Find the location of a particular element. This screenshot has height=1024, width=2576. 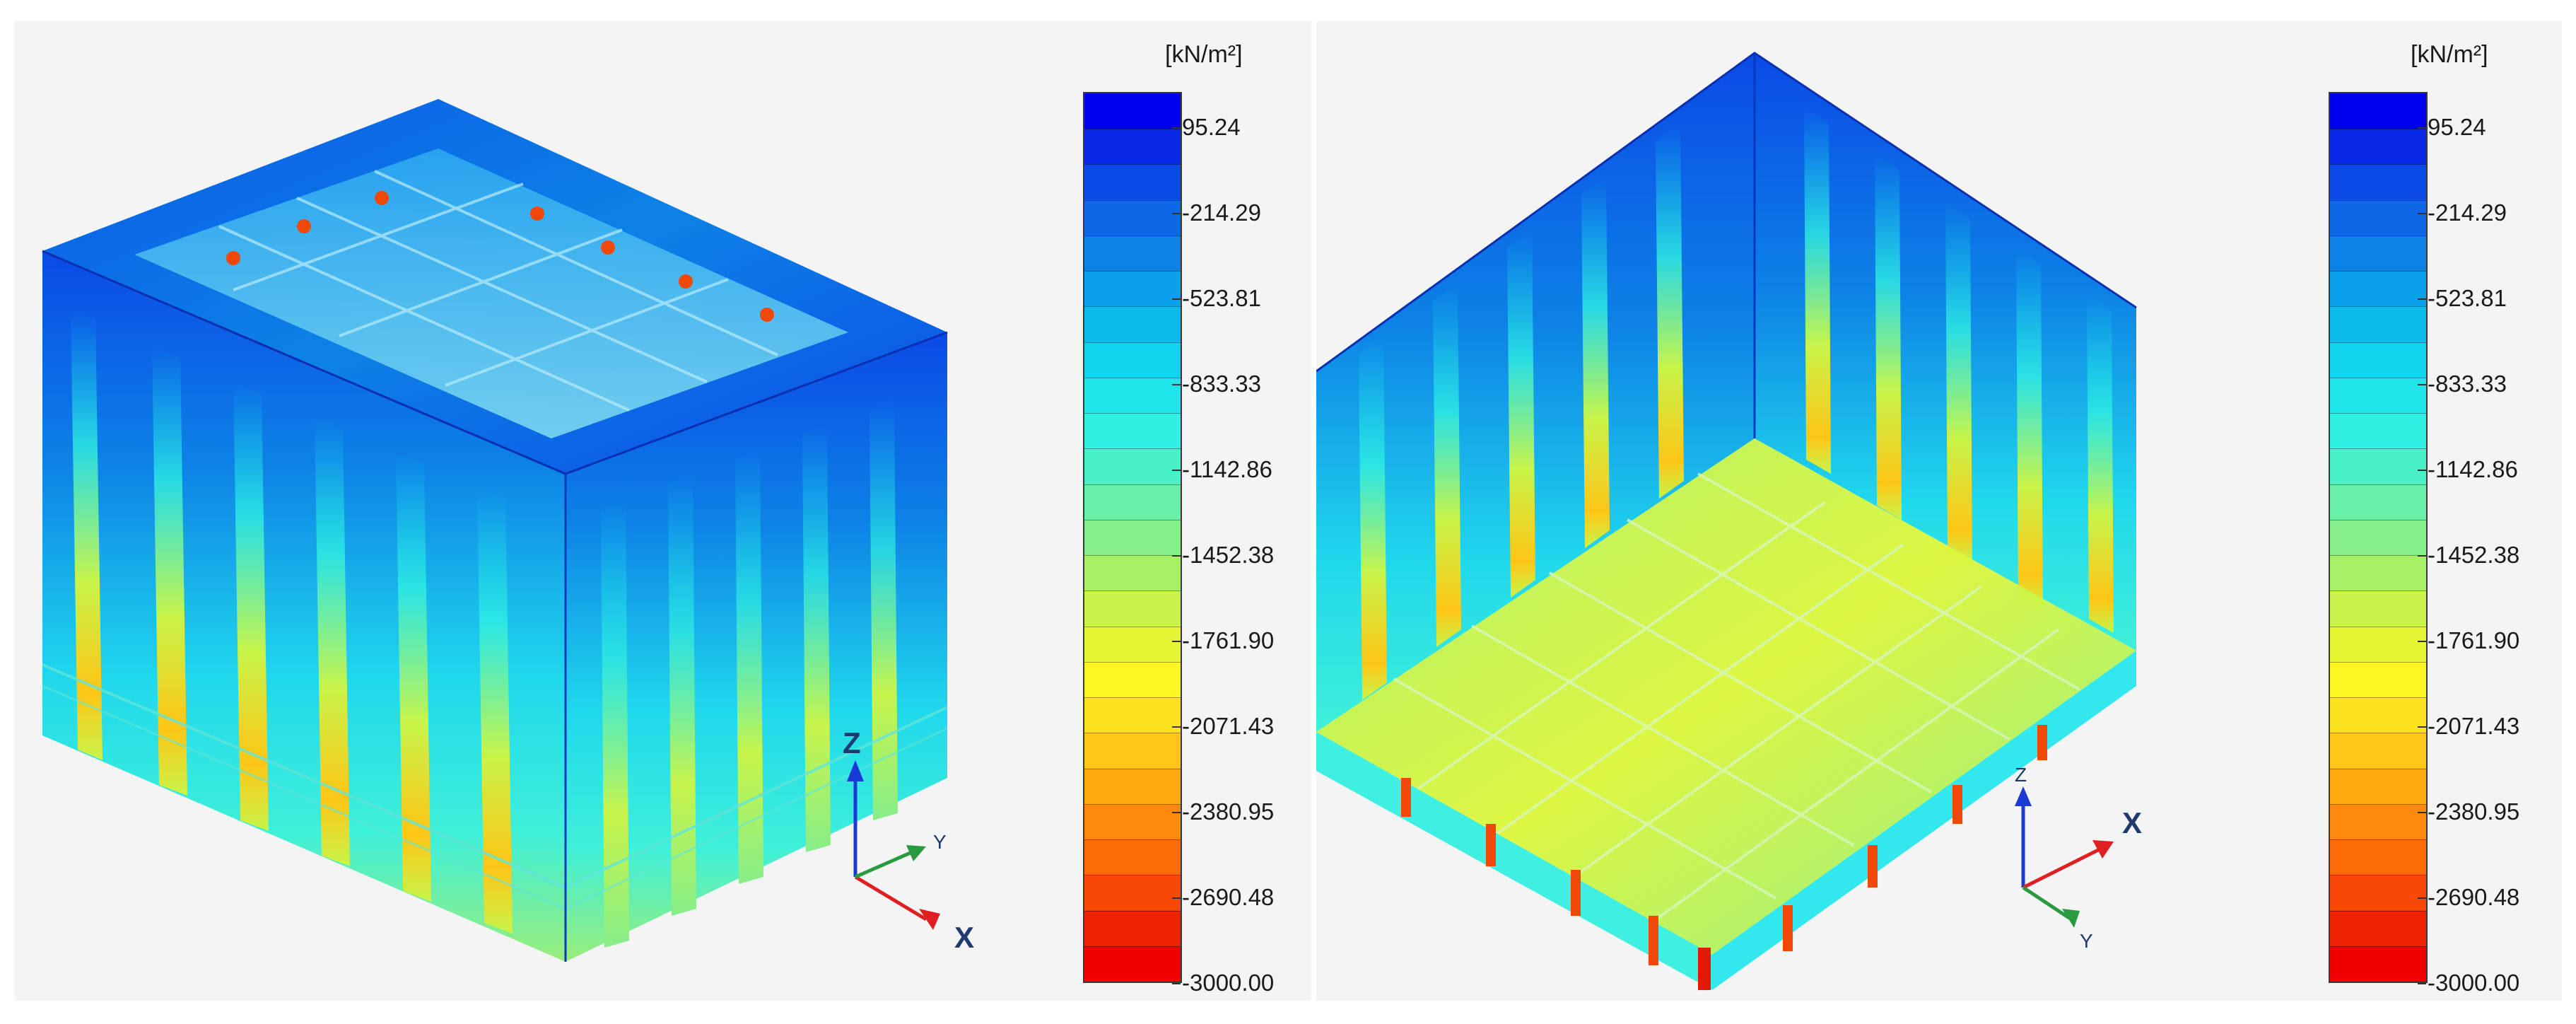

left-axis-x-label: X is located at coordinates (964, 937).